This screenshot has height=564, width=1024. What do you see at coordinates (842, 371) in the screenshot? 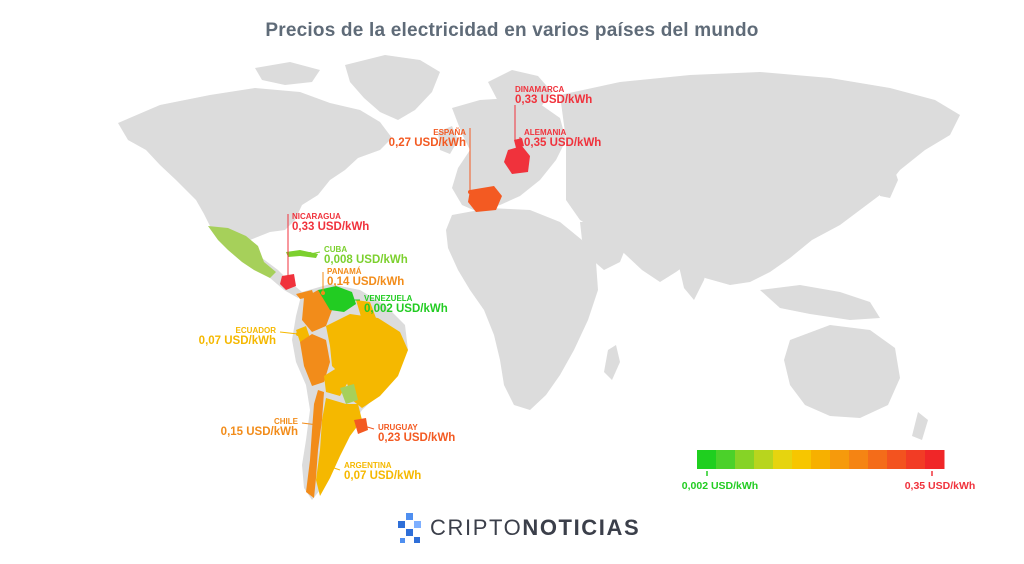
I see `australia-land` at bounding box center [842, 371].